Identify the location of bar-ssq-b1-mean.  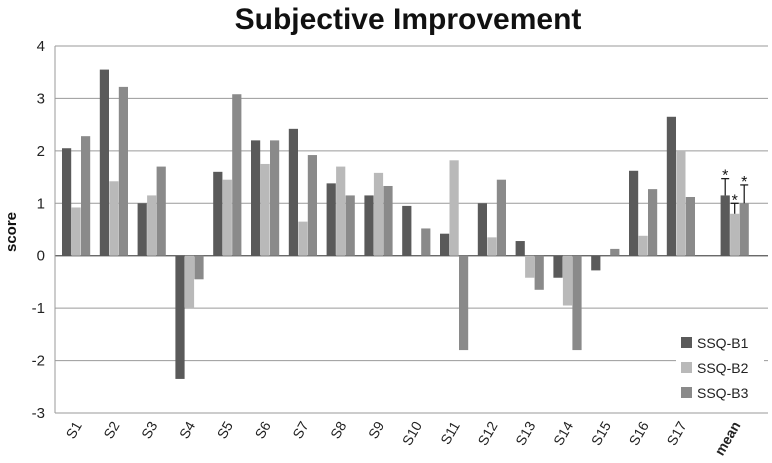
(725, 225).